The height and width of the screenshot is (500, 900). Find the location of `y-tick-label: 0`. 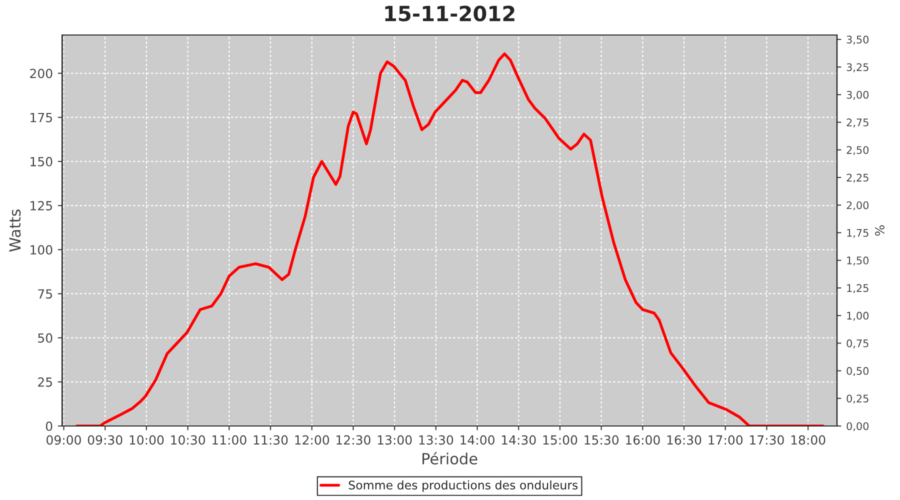

y-tick-label: 0 is located at coordinates (49, 426).